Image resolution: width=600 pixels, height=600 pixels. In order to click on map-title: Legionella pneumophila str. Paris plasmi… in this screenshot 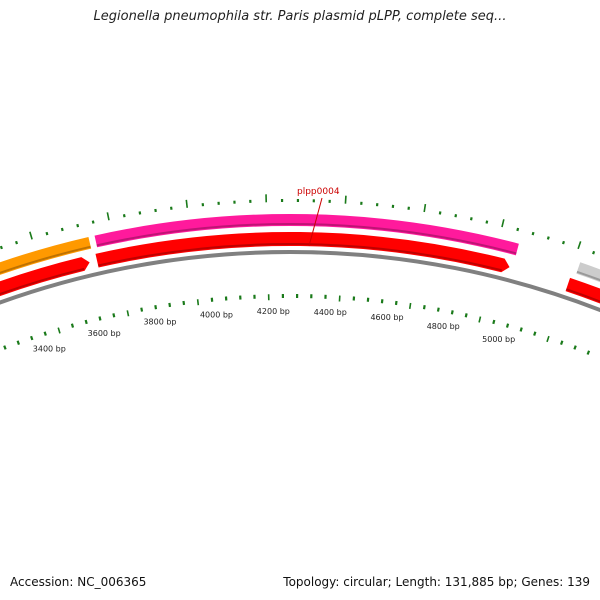, I will do `click(300, 16)`.